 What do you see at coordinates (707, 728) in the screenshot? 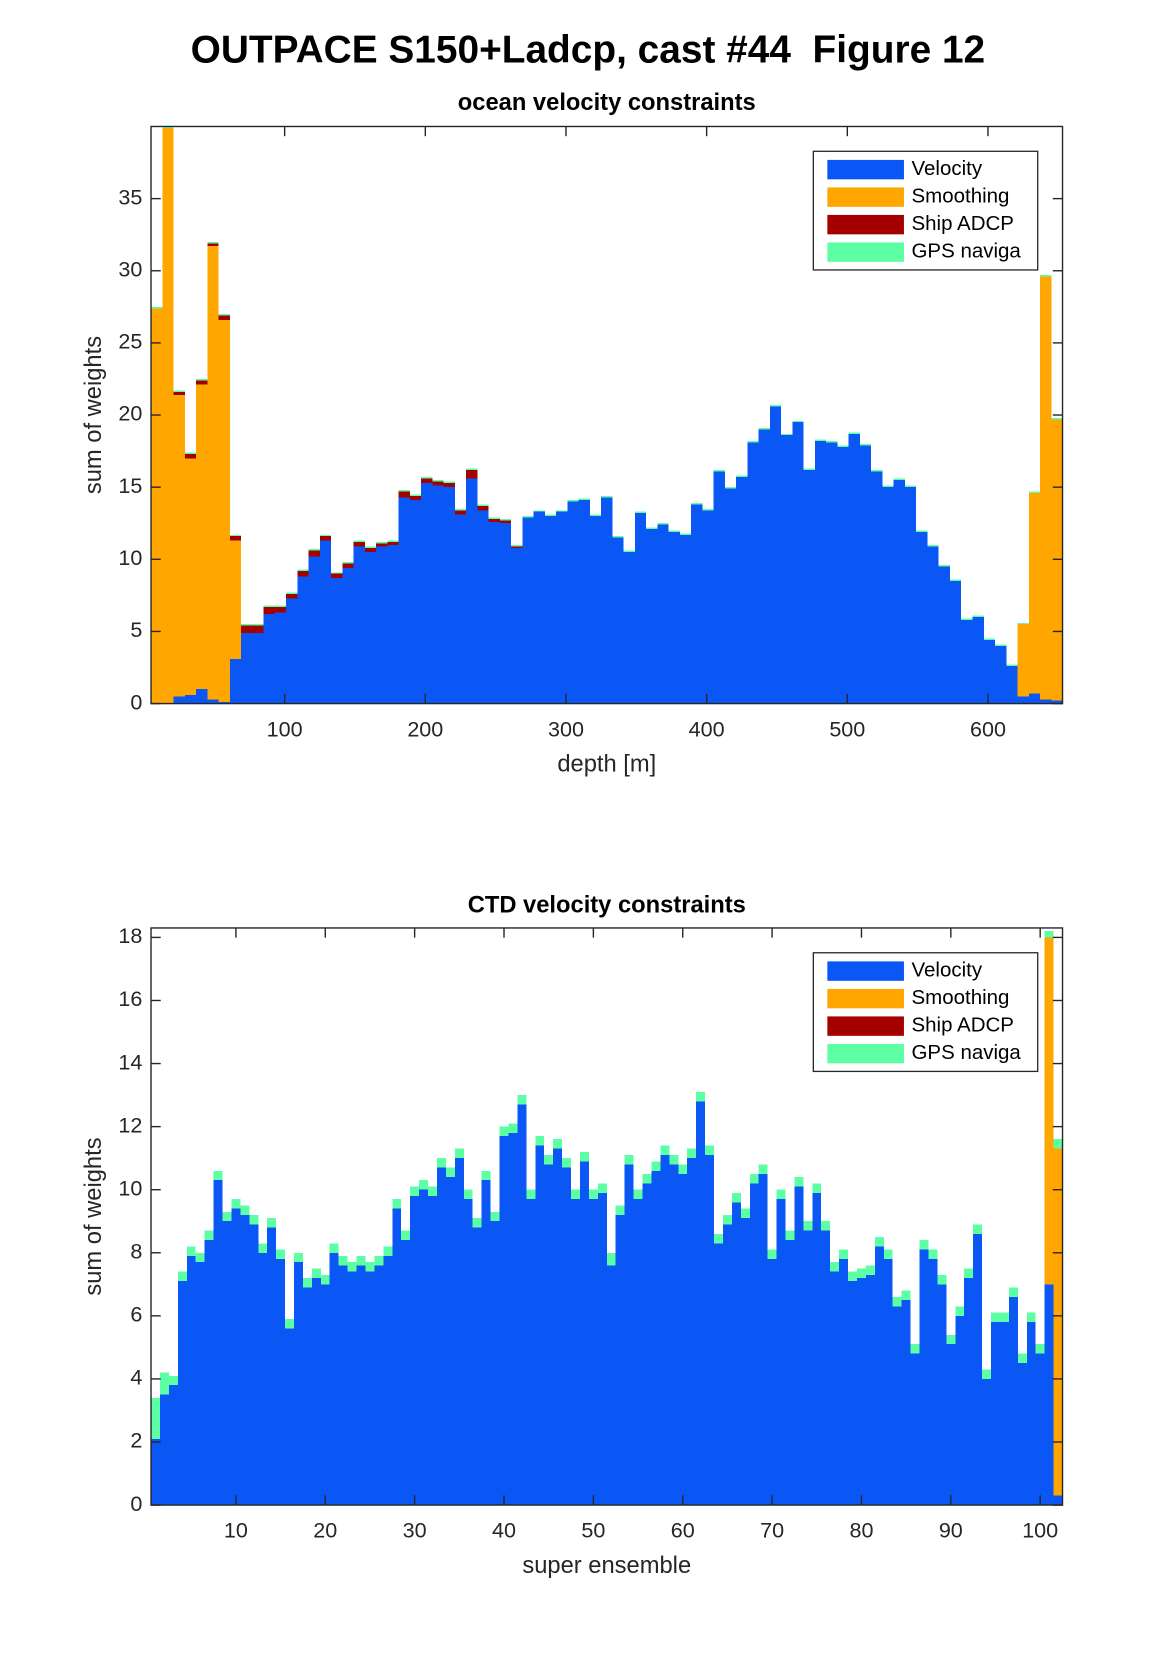
I see `x-tick-label: 400` at bounding box center [707, 728].